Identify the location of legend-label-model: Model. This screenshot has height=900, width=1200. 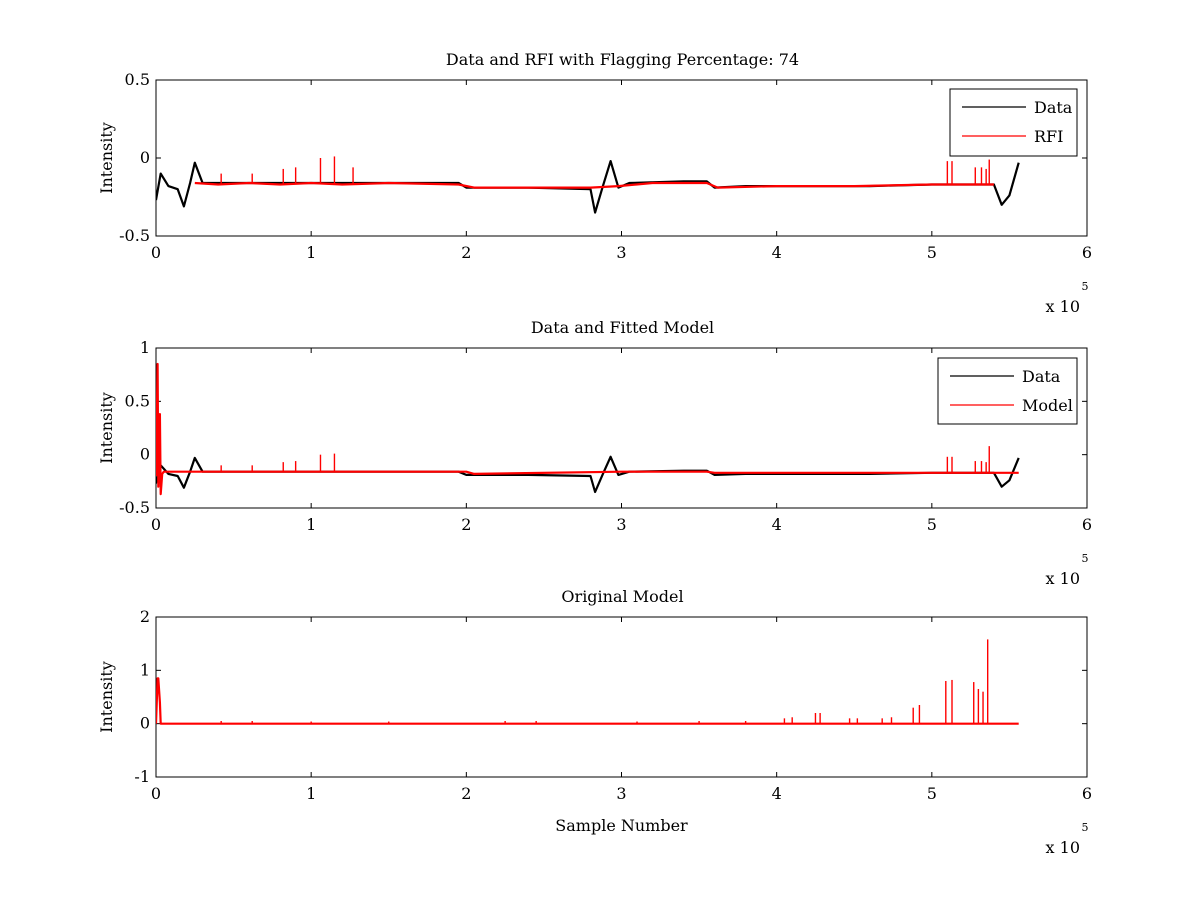
(1047, 405).